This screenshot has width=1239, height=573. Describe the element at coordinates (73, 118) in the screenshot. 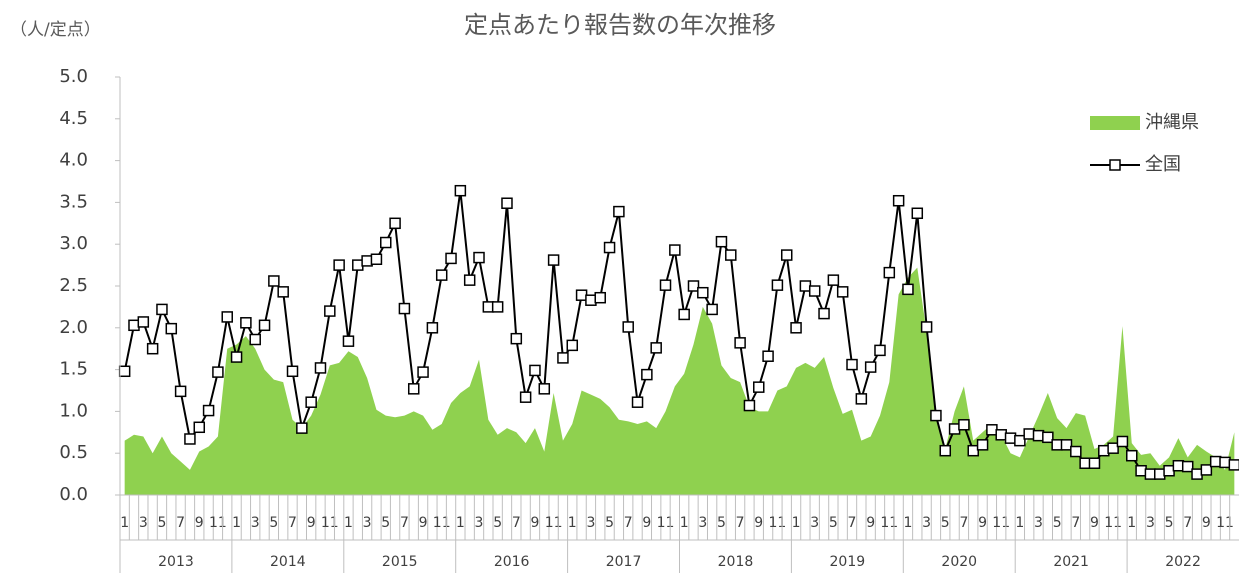

I see `y-tick-label: 4.5` at that location.